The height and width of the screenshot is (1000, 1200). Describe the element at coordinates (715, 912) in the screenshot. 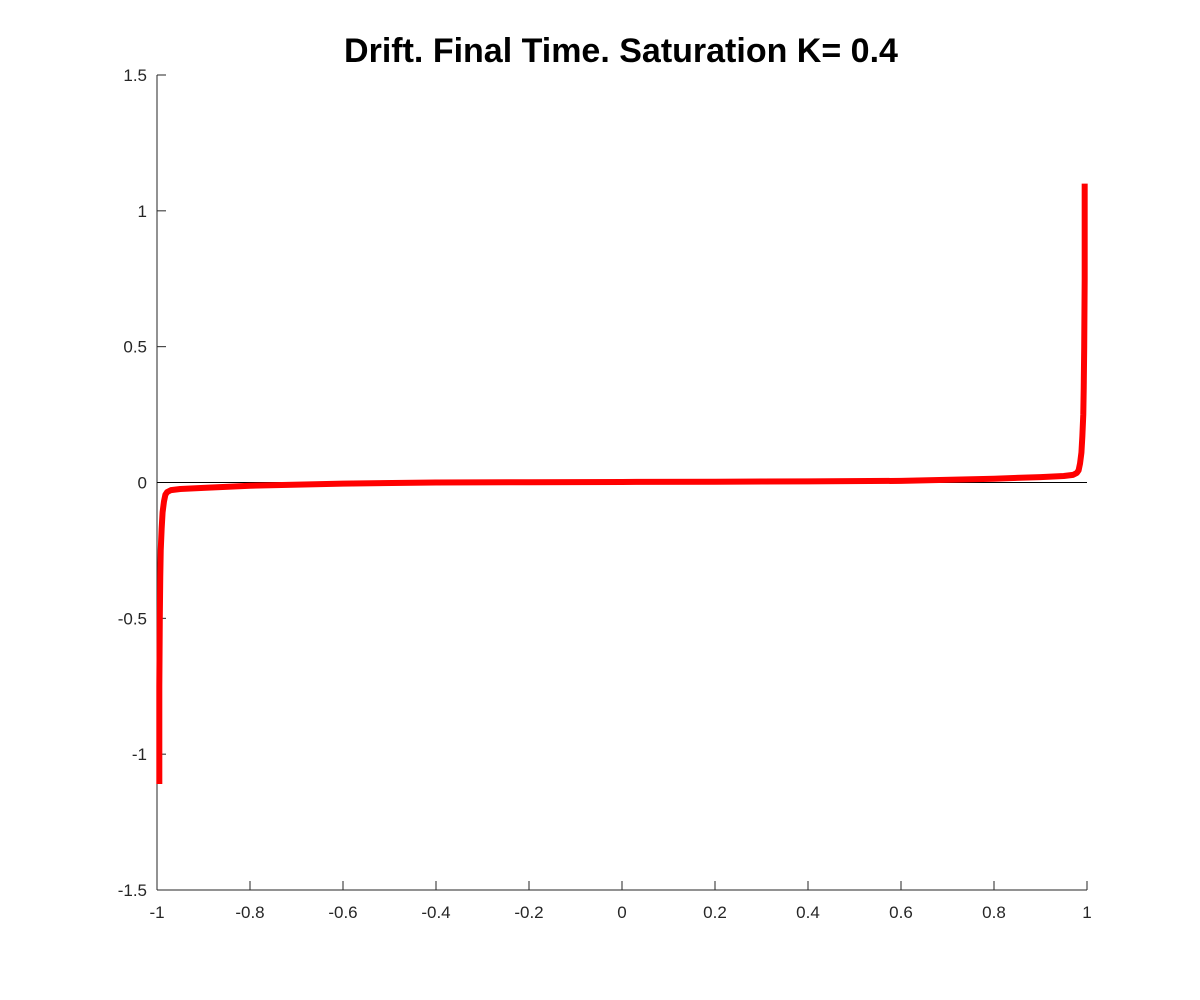

I see `x-tick-label: 0.2` at that location.